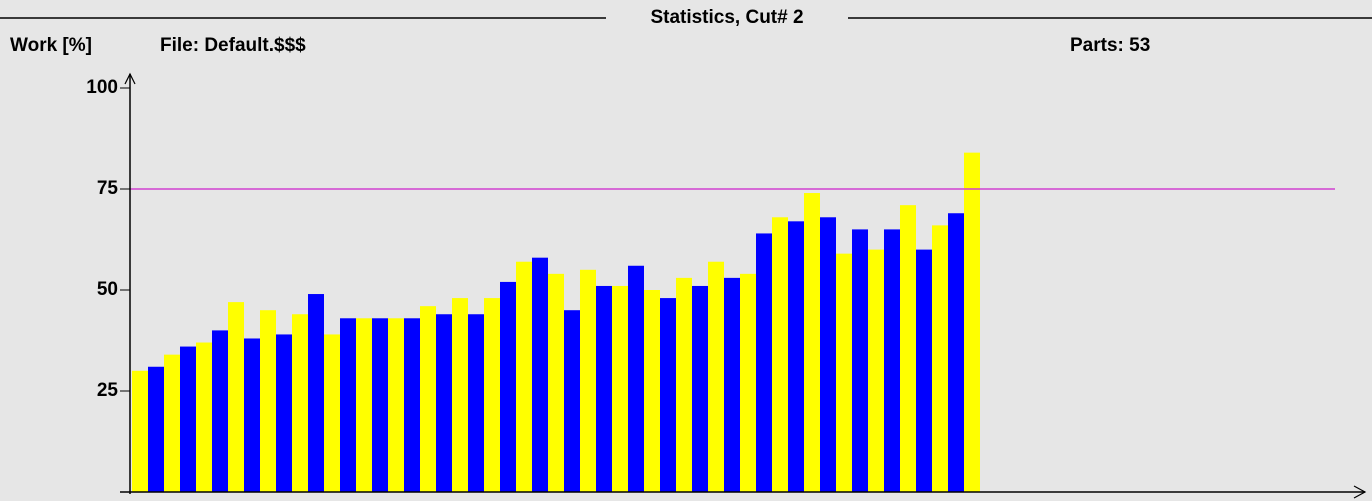  Describe the element at coordinates (130, 78) in the screenshot. I see `y-axis-arrow` at that location.